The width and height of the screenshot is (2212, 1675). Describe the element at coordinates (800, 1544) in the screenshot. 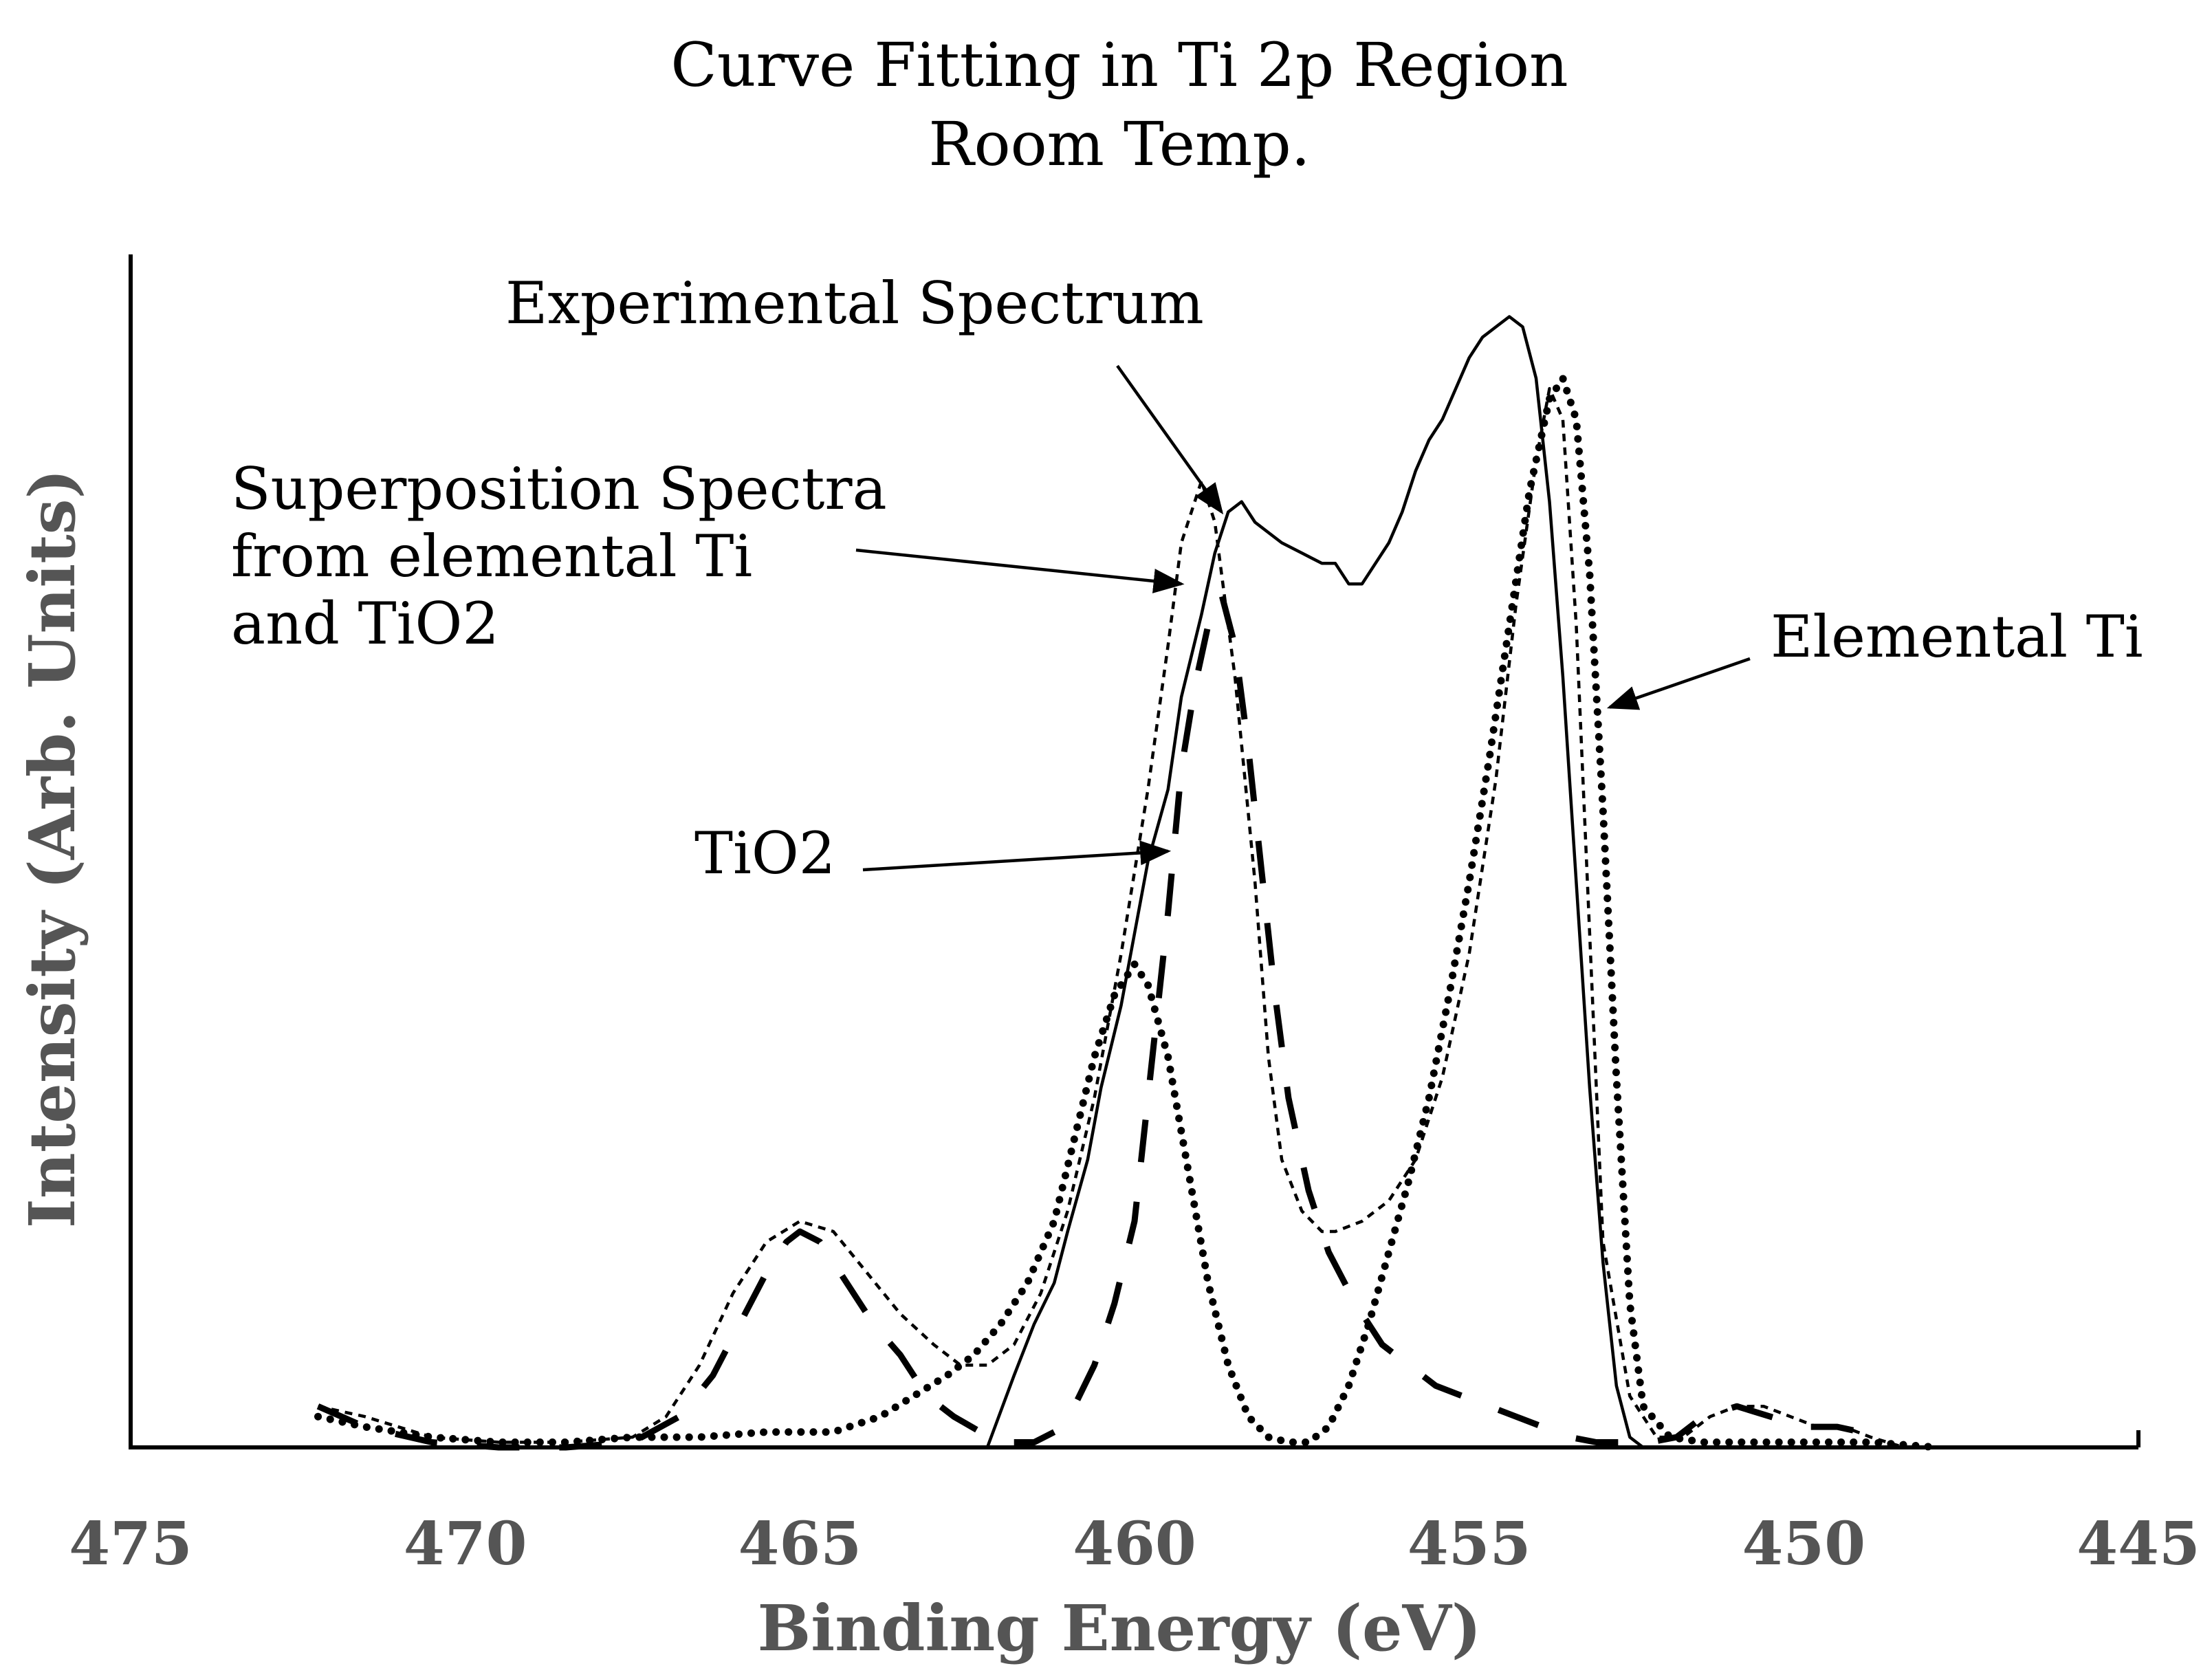

I see `x-tick-label: 465` at that location.